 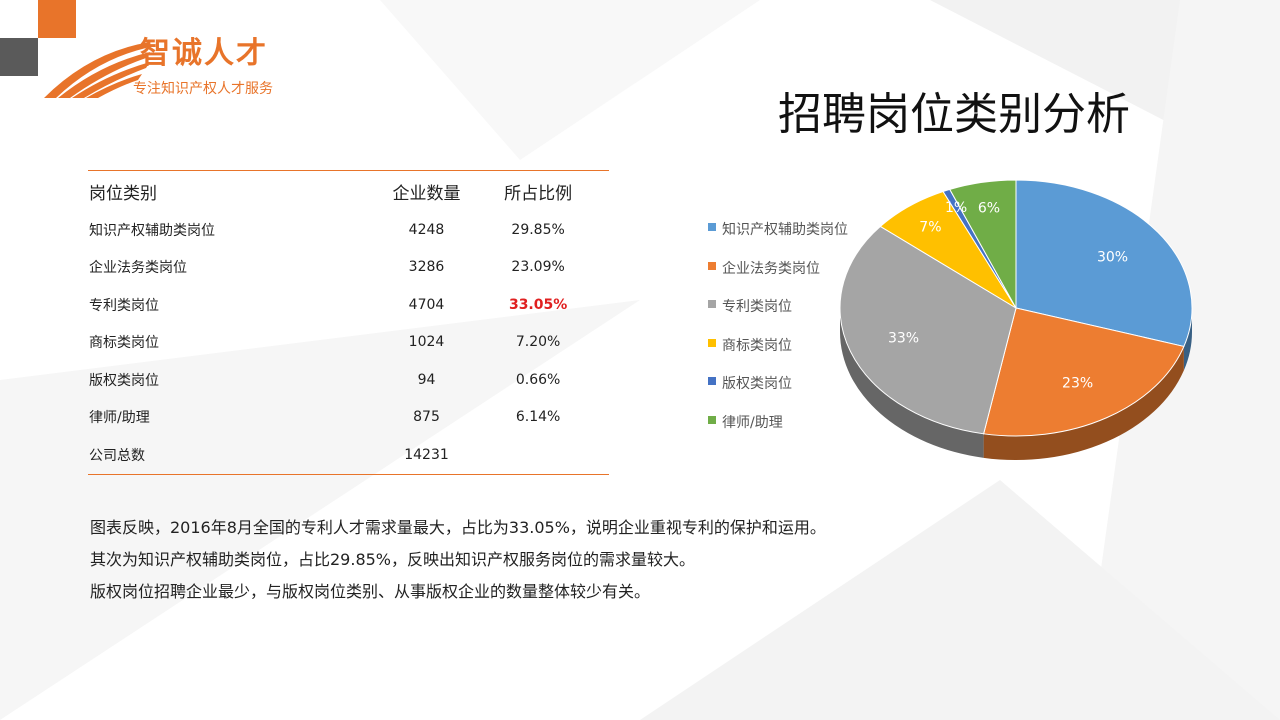 I want to click on table-header-row: 岗位类别 企业数量 所占比例, so click(x=348, y=190).